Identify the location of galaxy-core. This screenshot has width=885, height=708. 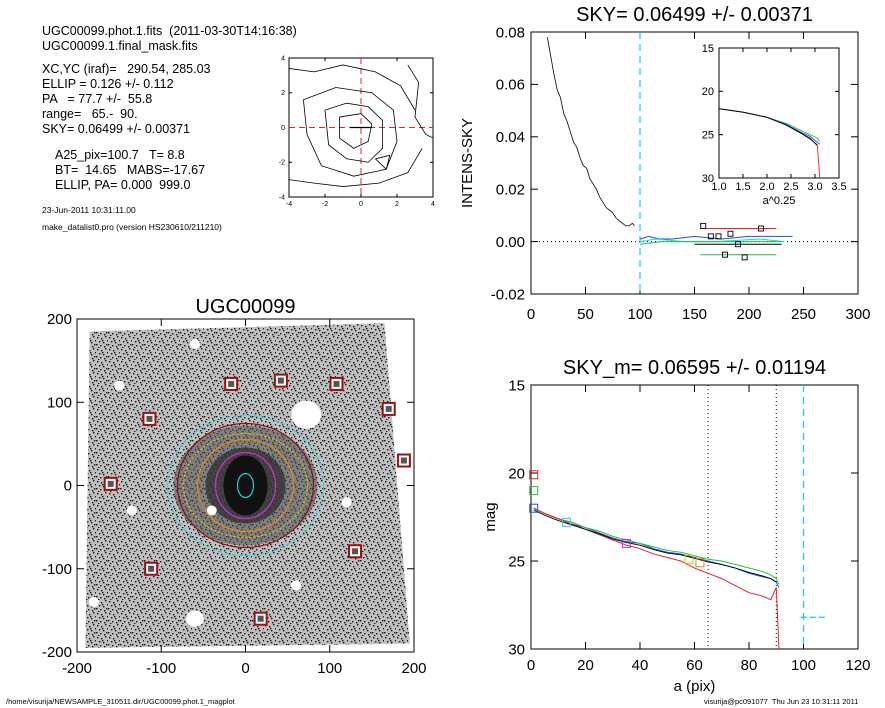
(245, 485).